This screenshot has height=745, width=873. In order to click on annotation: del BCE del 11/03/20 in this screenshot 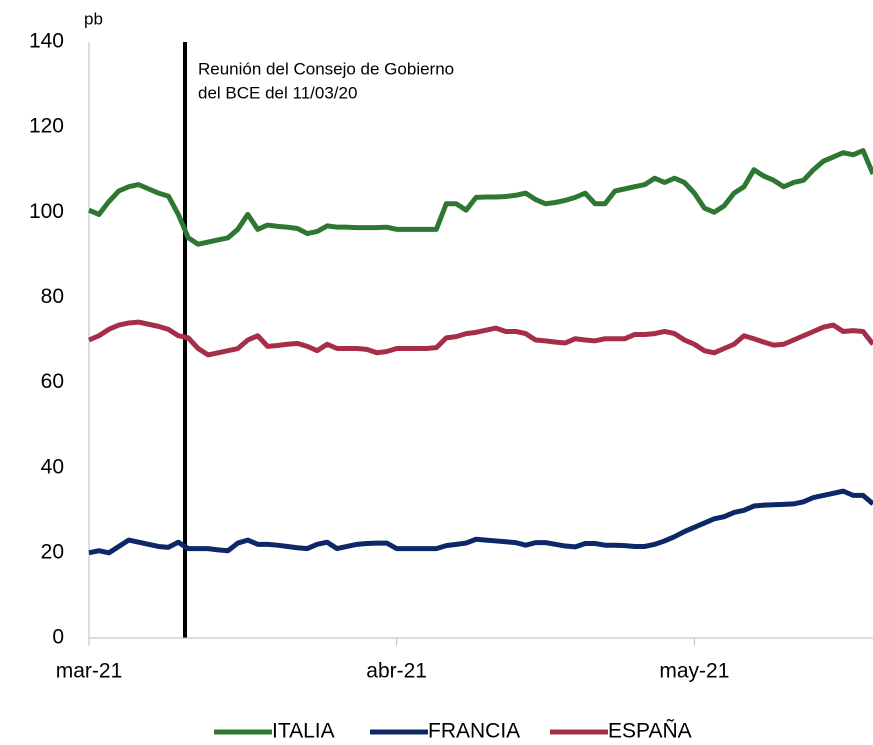, I will do `click(277, 92)`.